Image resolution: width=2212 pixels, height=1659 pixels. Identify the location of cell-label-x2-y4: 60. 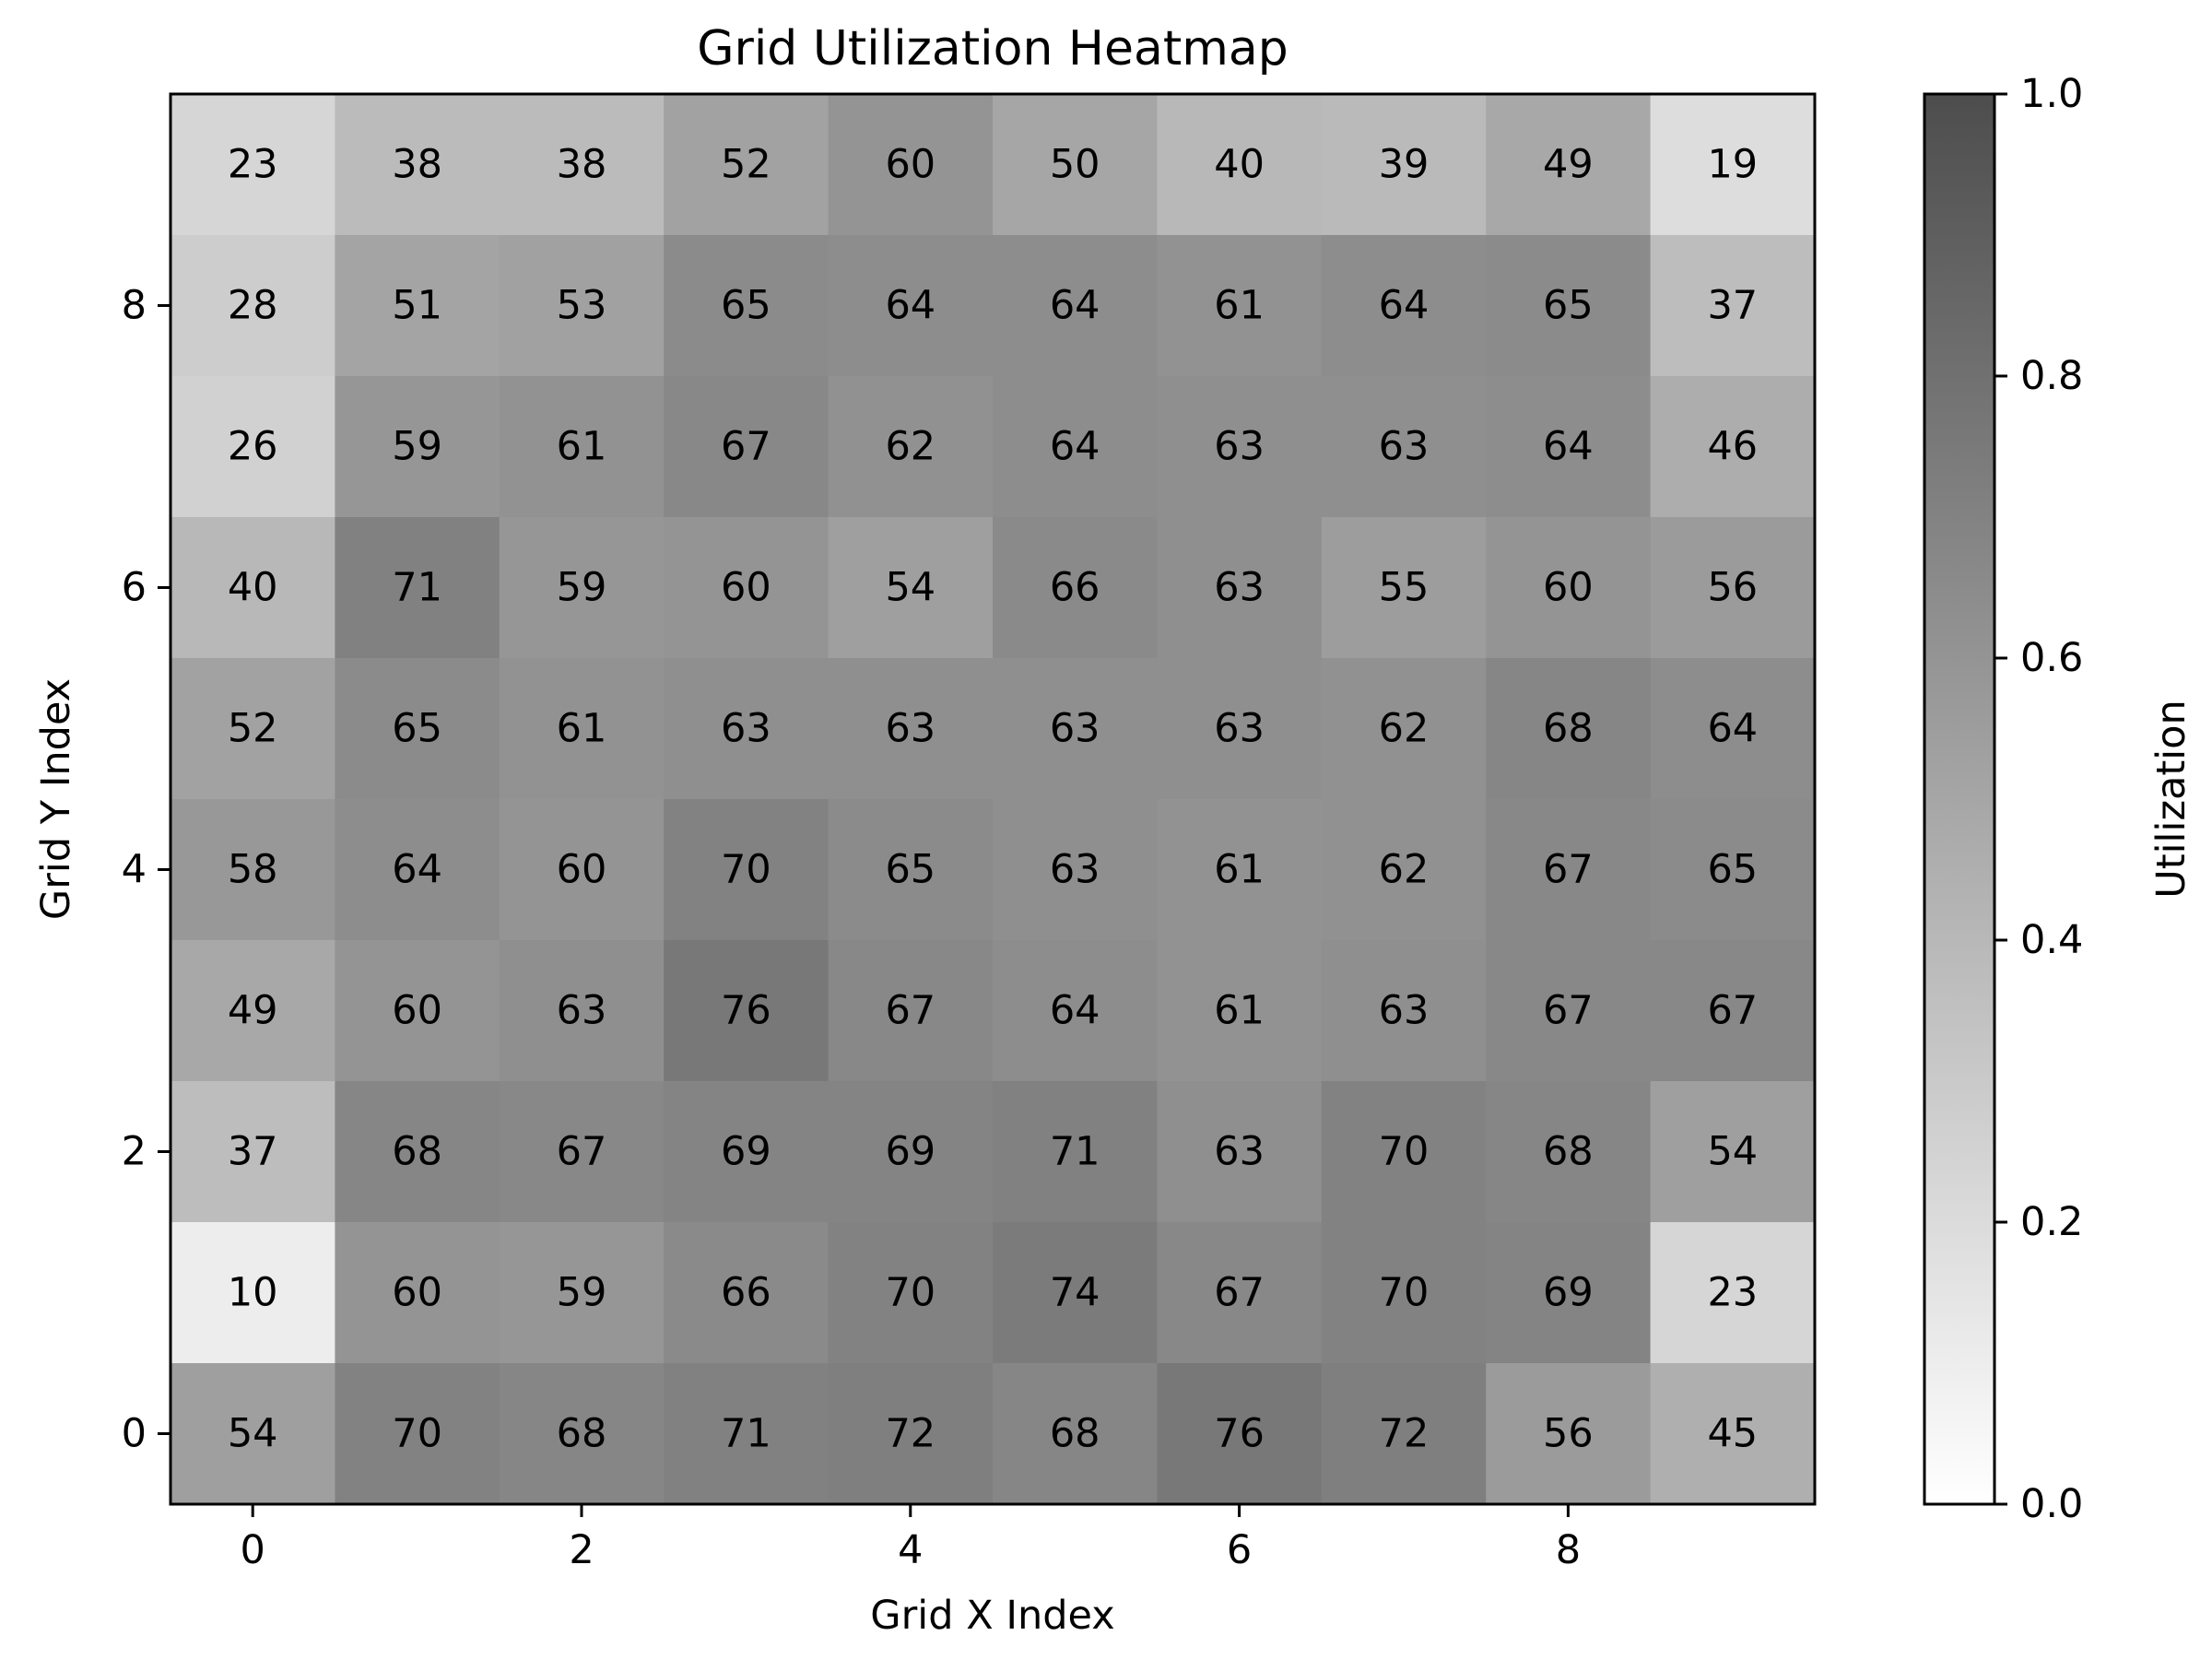
(582, 870).